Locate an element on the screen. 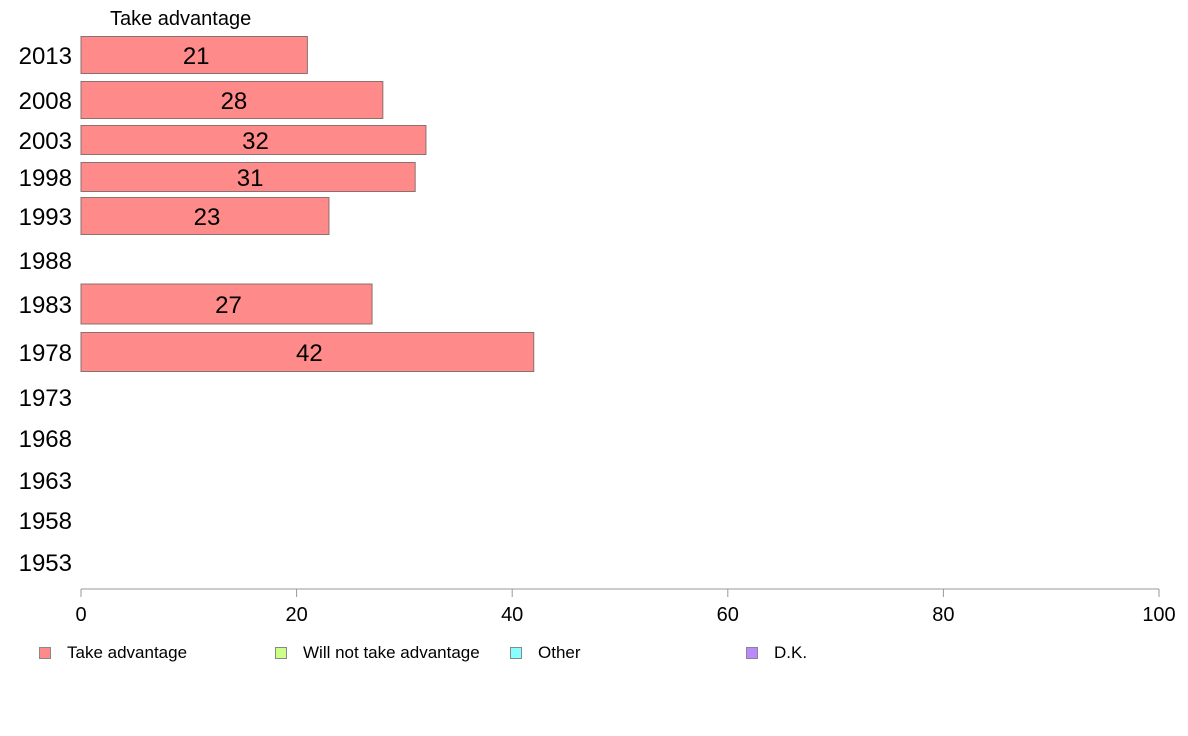 Image resolution: width=1188 pixels, height=736 pixels. y-tick-label: 2003 is located at coordinates (45, 141).